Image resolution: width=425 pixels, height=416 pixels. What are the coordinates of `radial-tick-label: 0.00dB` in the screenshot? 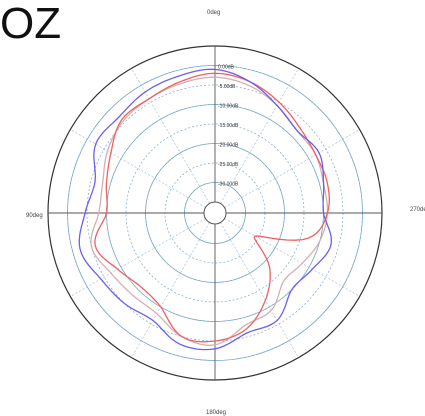 It's located at (226, 68).